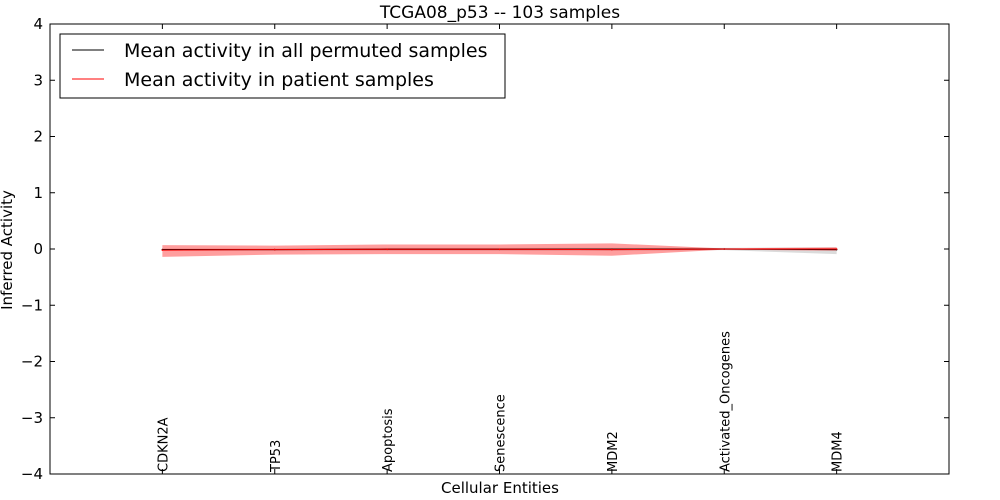  What do you see at coordinates (838, 451) in the screenshot?
I see `x-tick-label: MDM4` at bounding box center [838, 451].